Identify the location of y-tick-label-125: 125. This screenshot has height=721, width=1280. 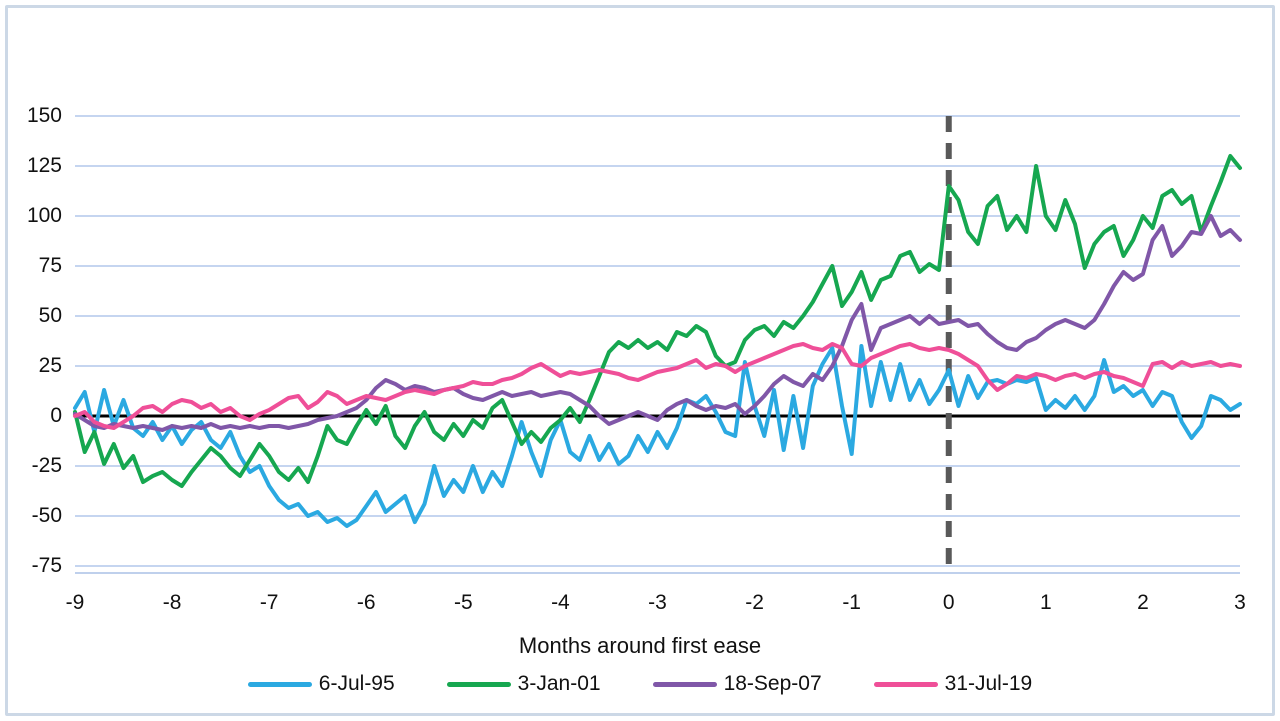
(44, 165).